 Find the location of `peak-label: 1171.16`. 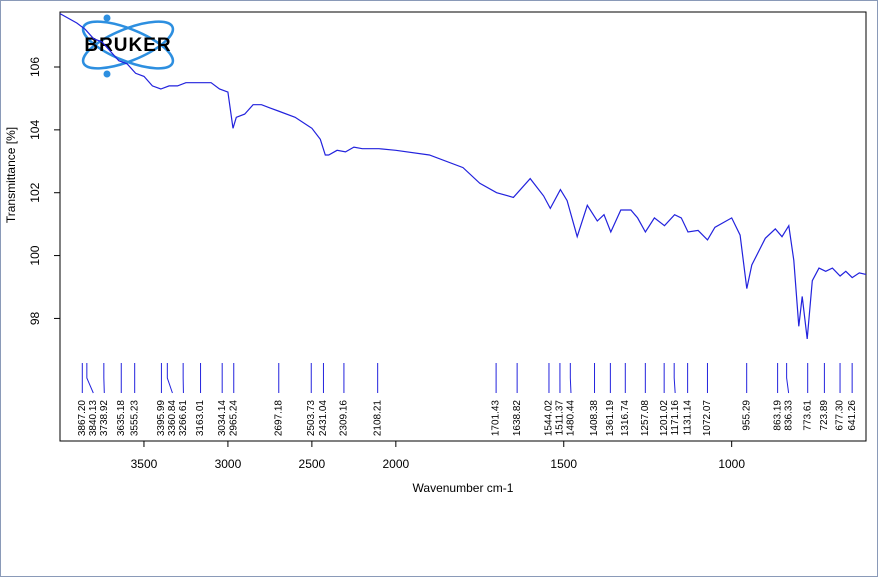

peak-label: 1171.16 is located at coordinates (675, 418).